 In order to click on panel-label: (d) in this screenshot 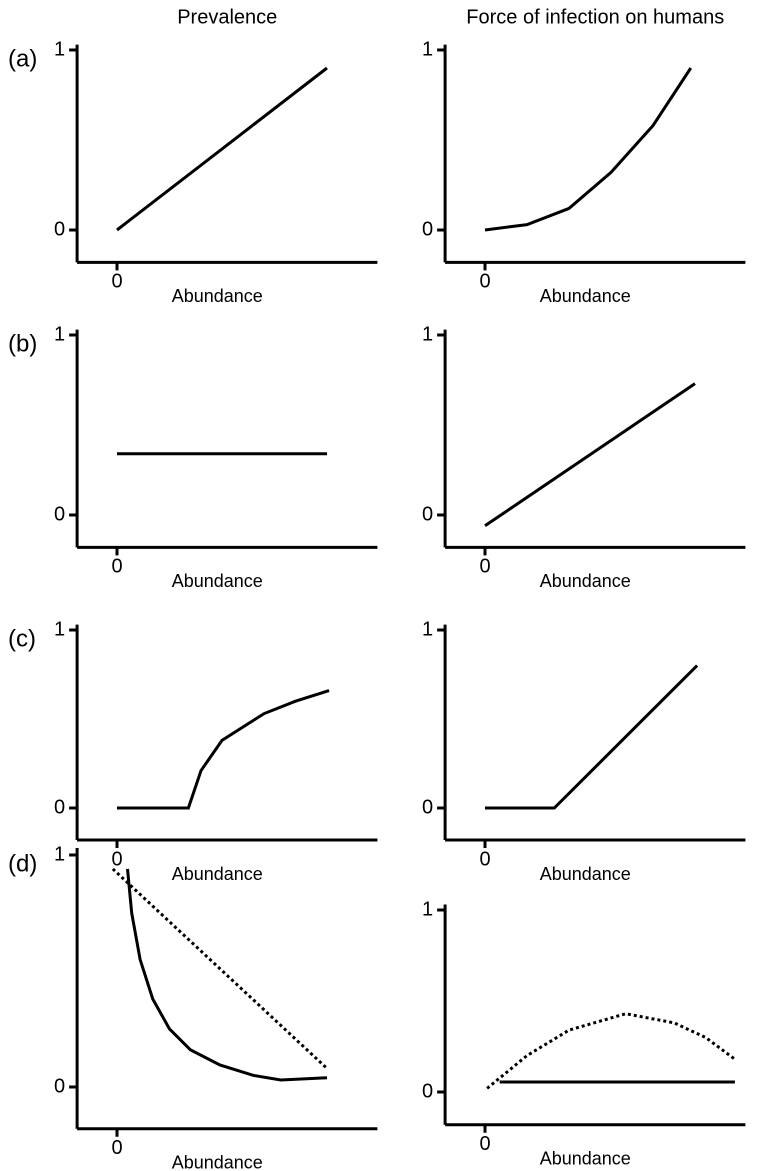, I will do `click(22, 863)`.